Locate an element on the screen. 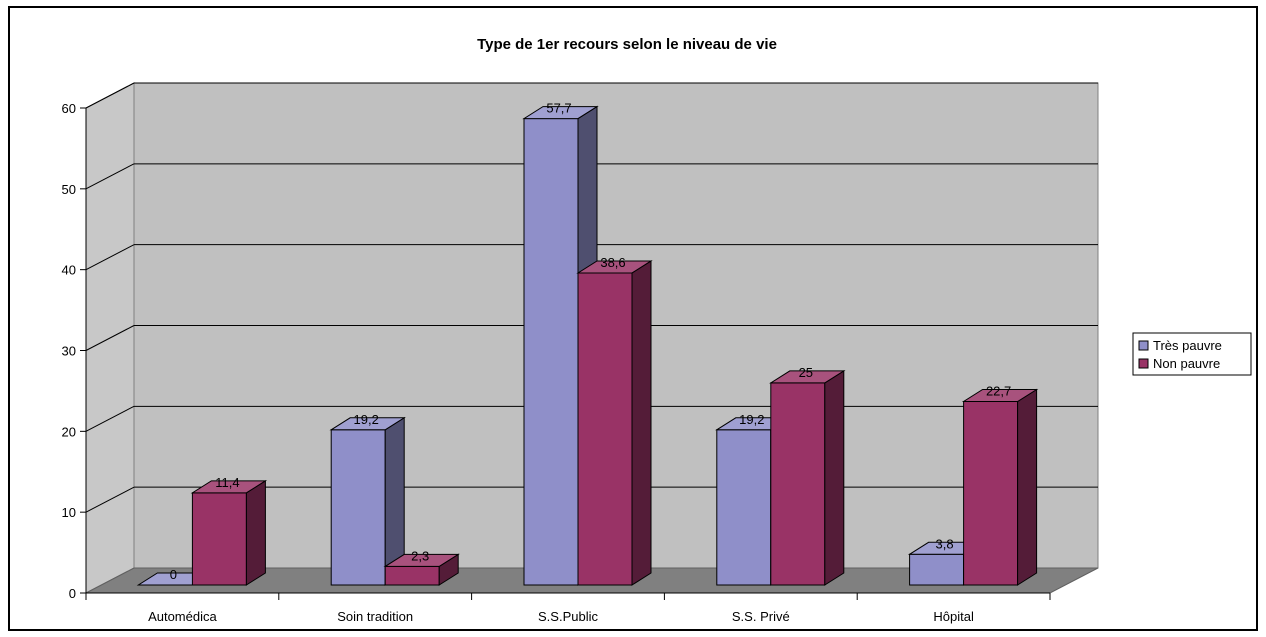  legend-label: Non pauvre is located at coordinates (1186, 363).